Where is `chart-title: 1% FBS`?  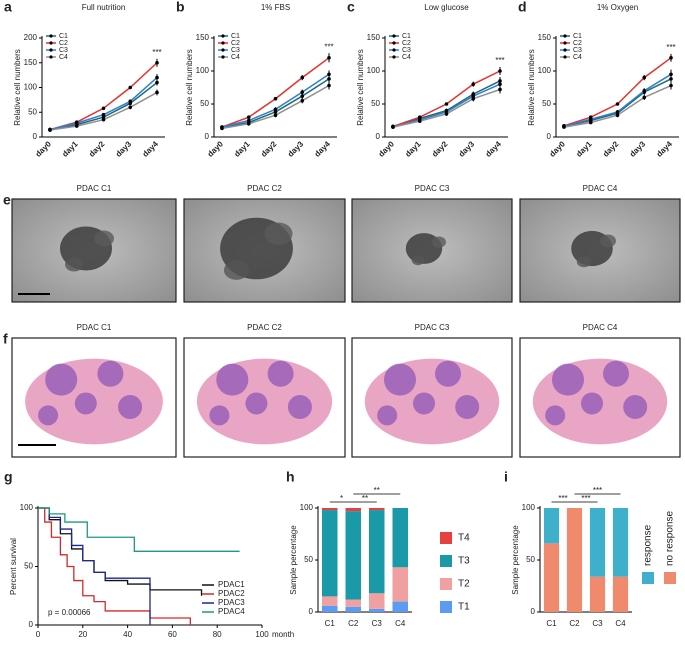
chart-title: 1% FBS is located at coordinates (275, 7).